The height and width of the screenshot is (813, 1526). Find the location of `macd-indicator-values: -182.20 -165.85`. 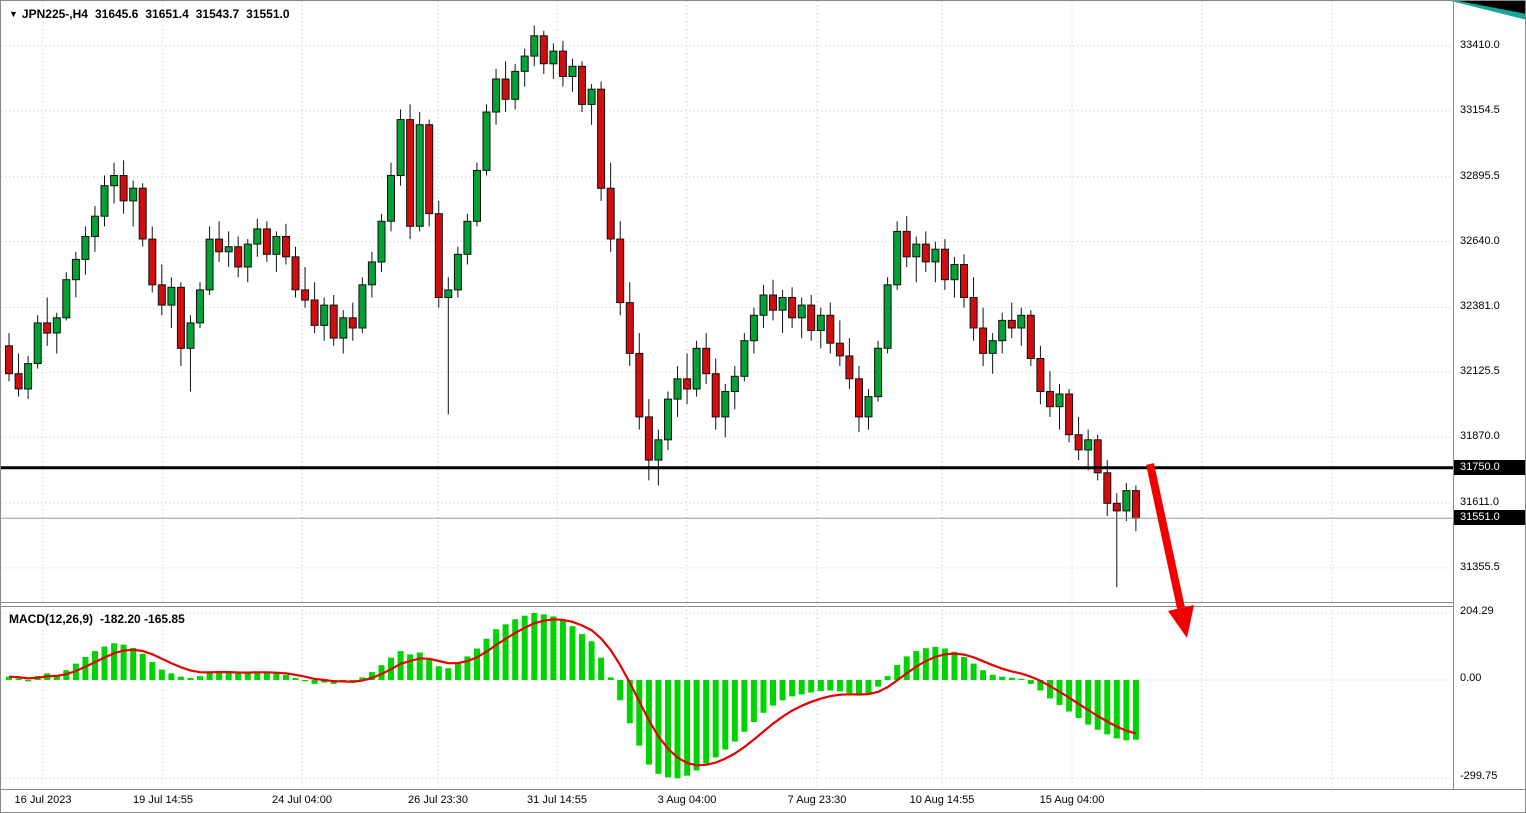

macd-indicator-values: -182.20 -165.85 is located at coordinates (142, 619).